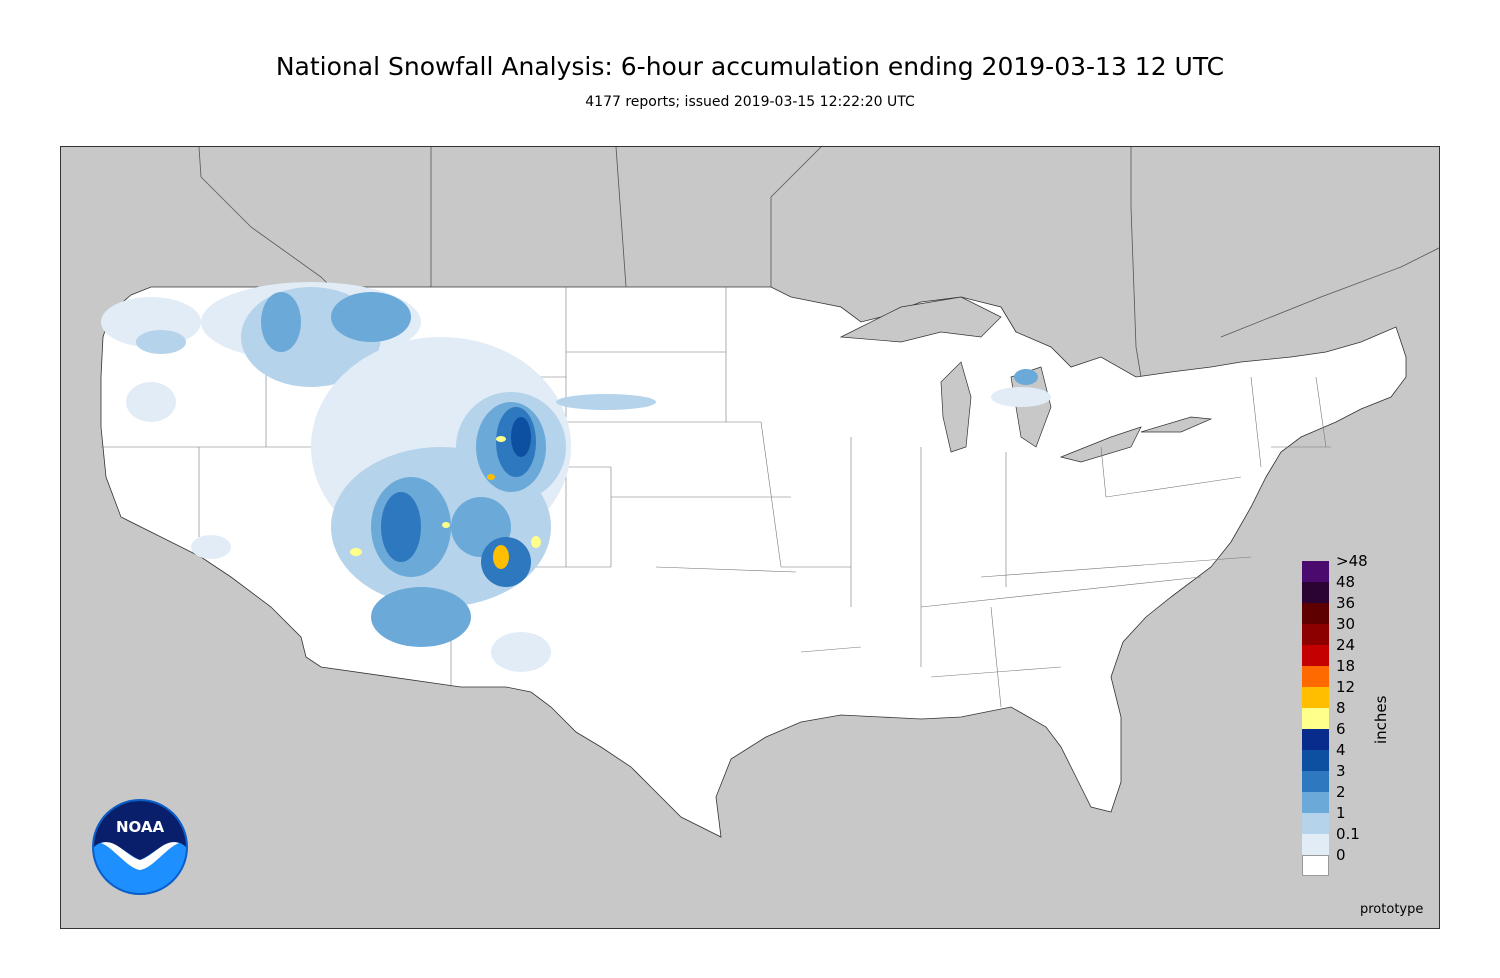  Describe the element at coordinates (1341, 813) in the screenshot. I see `legend-label: 1` at that location.